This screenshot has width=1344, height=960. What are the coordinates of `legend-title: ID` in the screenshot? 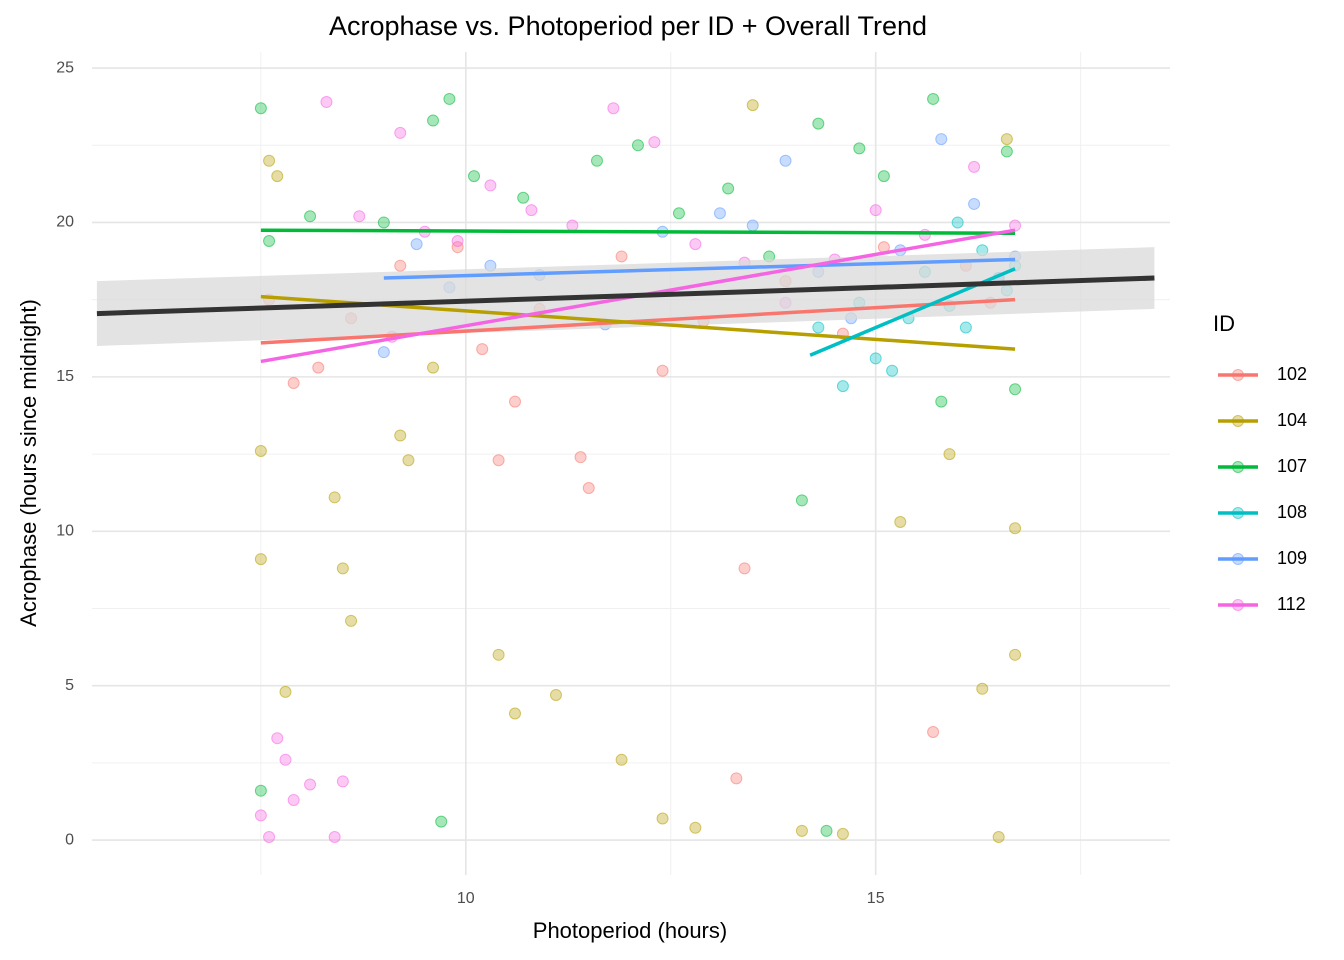 It's located at (1224, 323).